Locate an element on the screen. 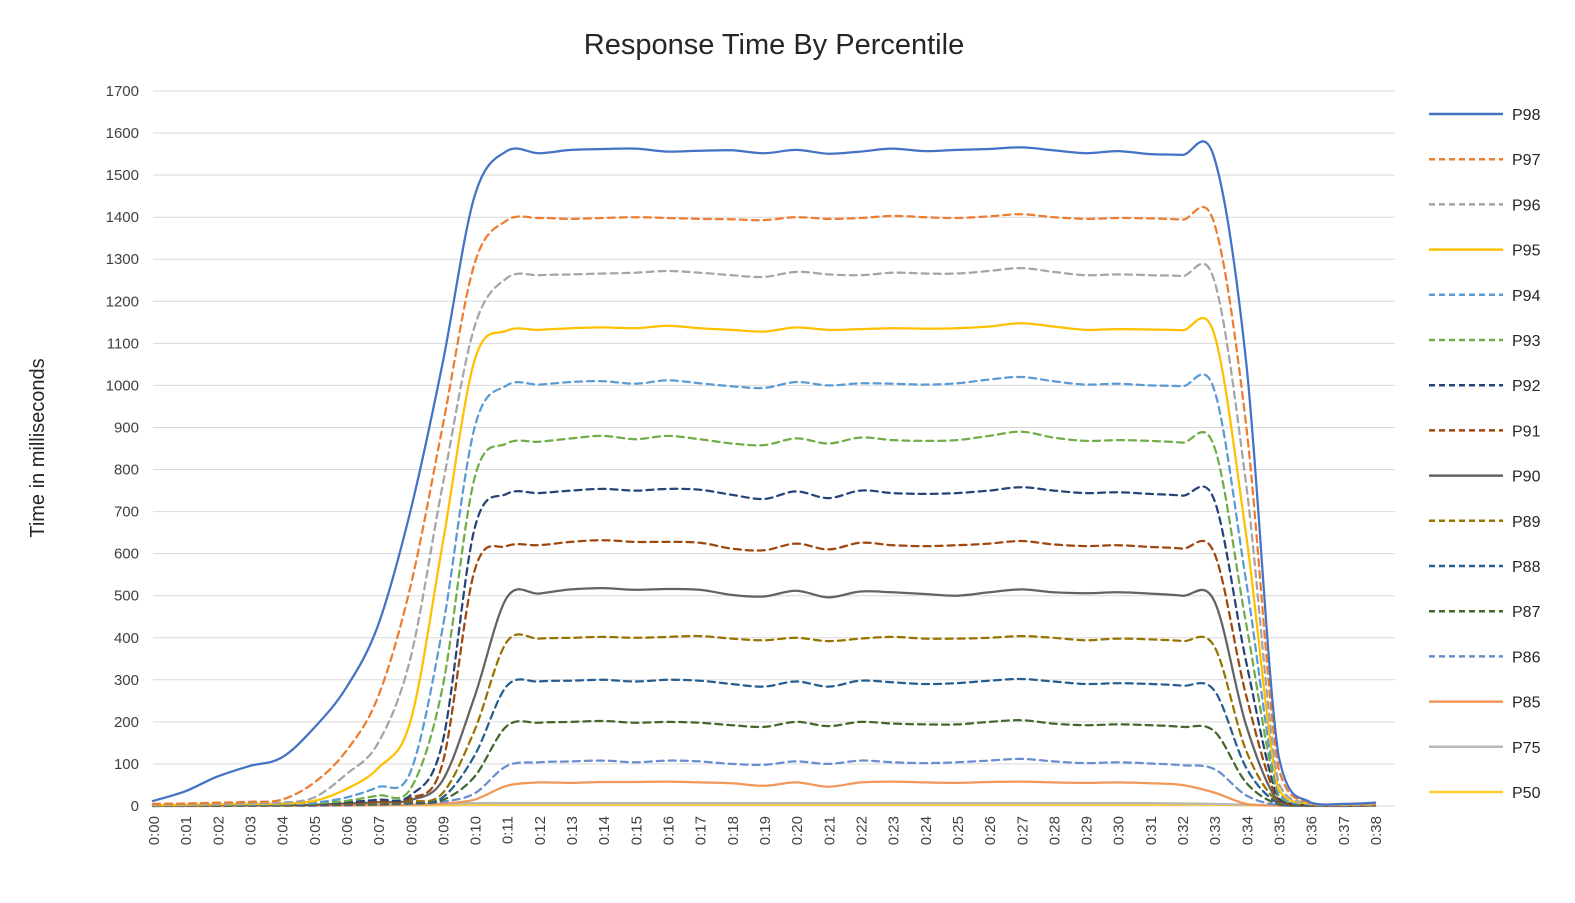 Image resolution: width=1575 pixels, height=903 pixels. x-tick-label: 0:02 is located at coordinates (218, 830).